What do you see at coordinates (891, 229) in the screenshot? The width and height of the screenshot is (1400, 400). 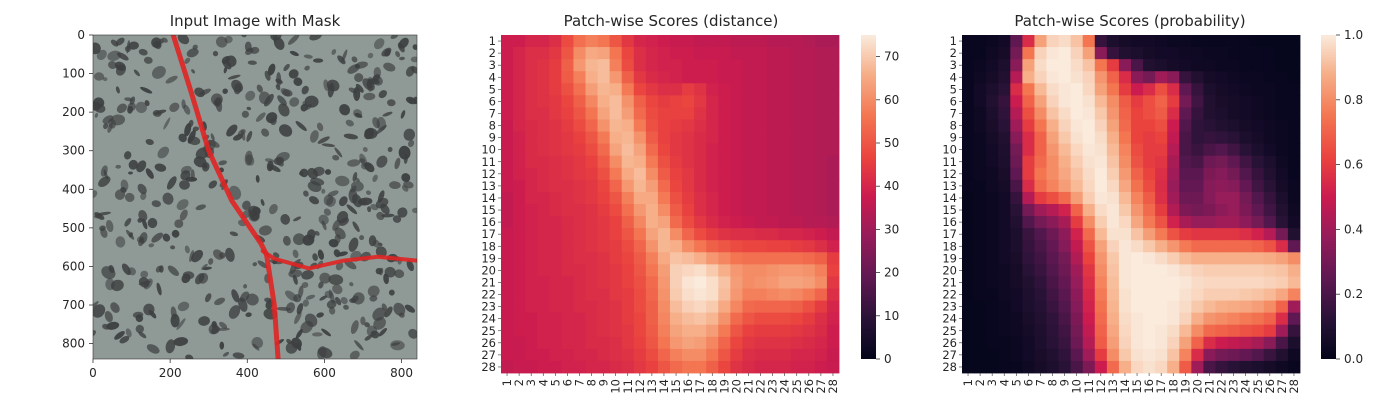 I see `colorbar-tick-label: 30` at bounding box center [891, 229].